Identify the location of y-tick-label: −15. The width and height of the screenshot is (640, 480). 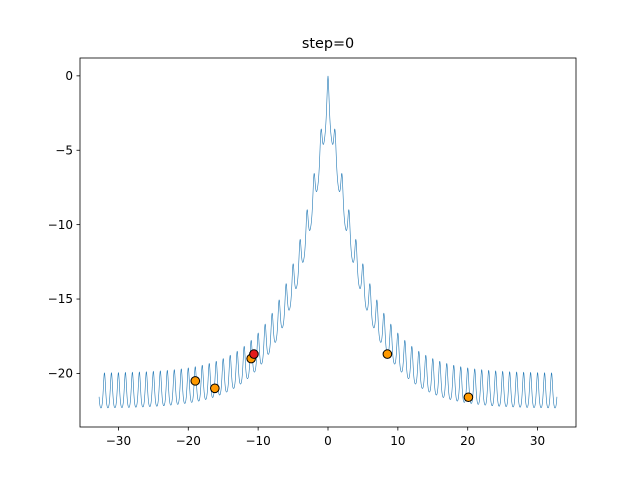
(60, 299).